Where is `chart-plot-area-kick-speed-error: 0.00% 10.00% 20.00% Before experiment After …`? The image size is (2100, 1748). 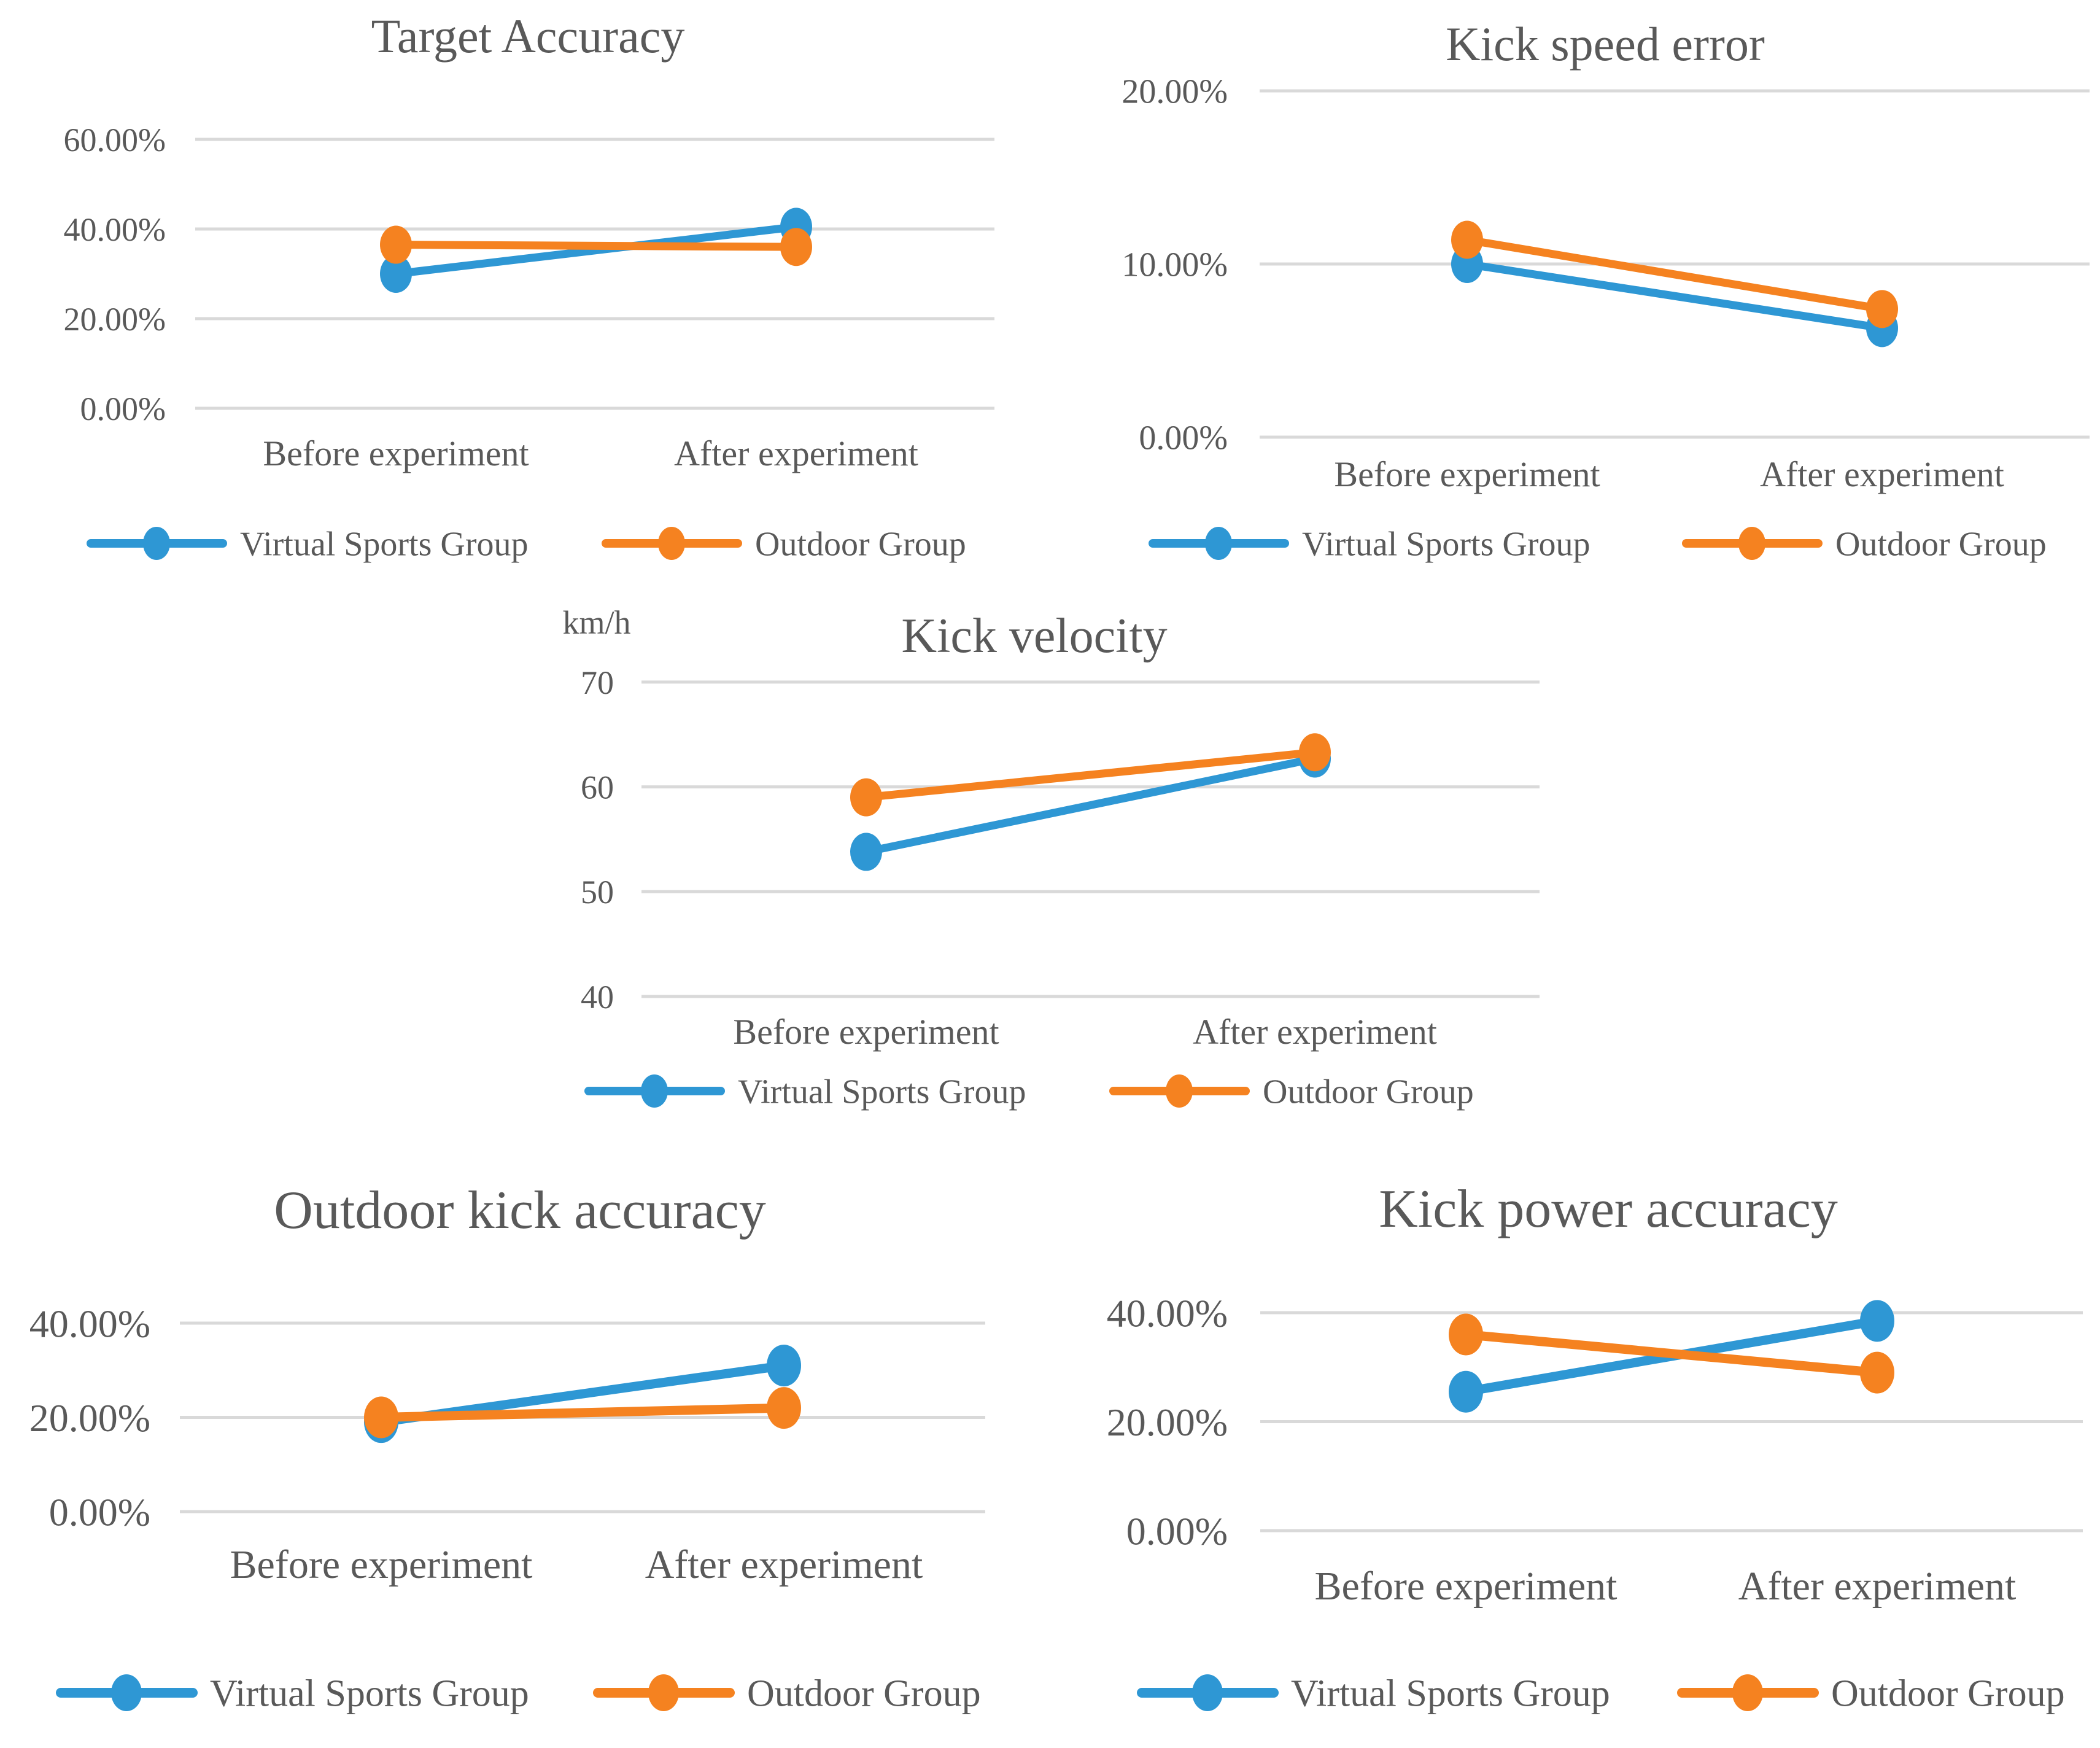
chart-plot-area-kick-speed-error: 0.00% 10.00% 20.00% Before experiment After … is located at coordinates (1606, 318).